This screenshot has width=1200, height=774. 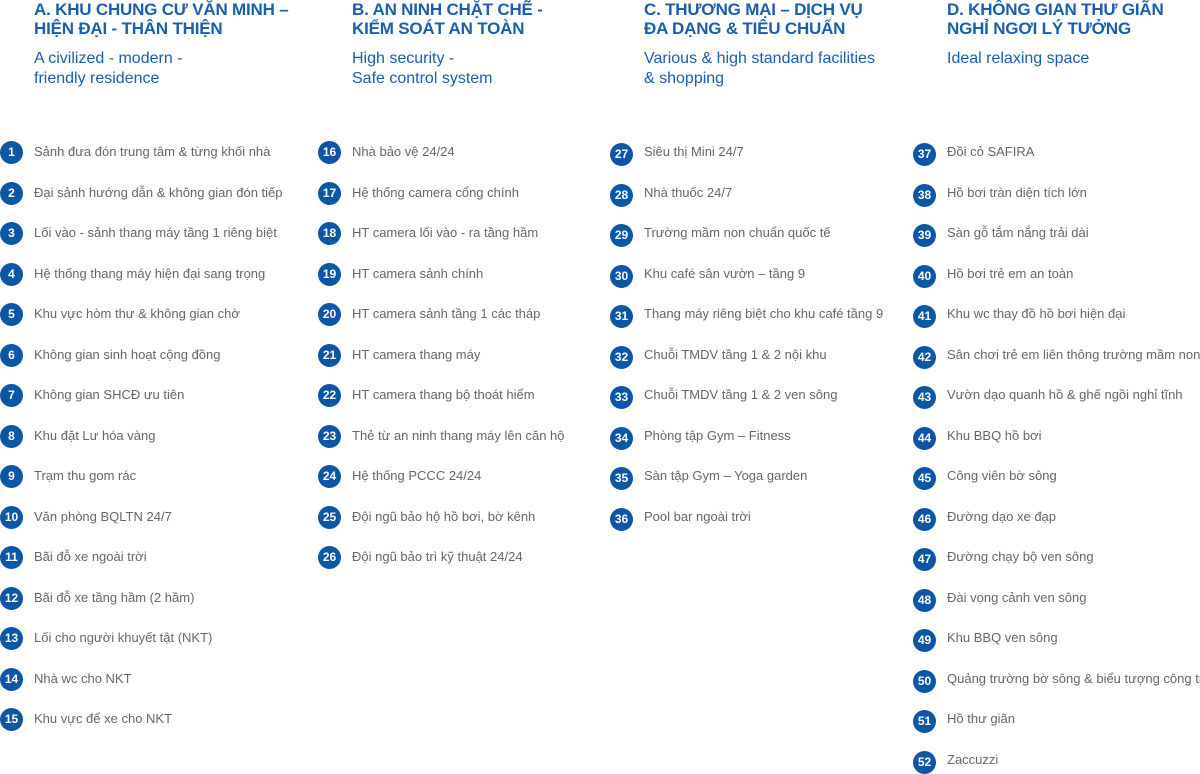 I want to click on list-item: 45 Công viên bờ sông, so click(x=1056, y=477).